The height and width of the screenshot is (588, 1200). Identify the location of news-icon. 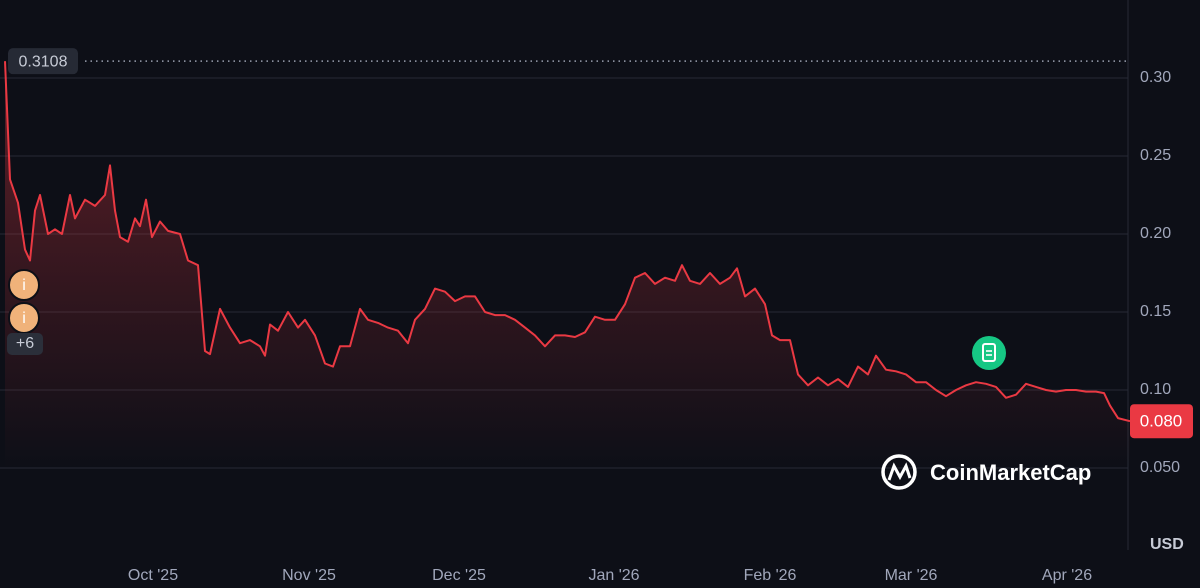
(989, 353).